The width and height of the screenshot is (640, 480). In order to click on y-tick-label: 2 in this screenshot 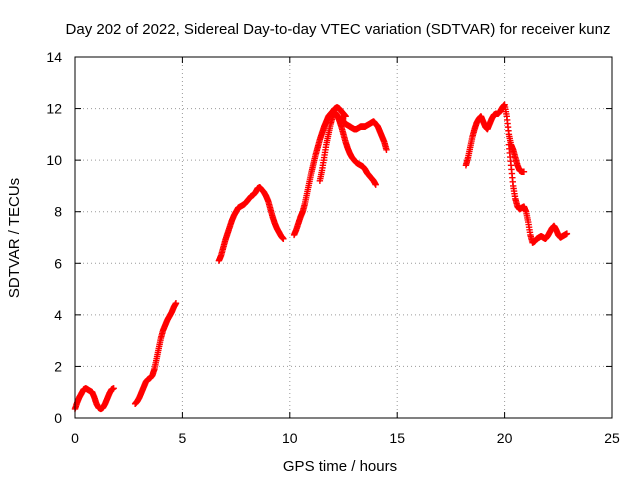, I will do `click(58, 366)`.